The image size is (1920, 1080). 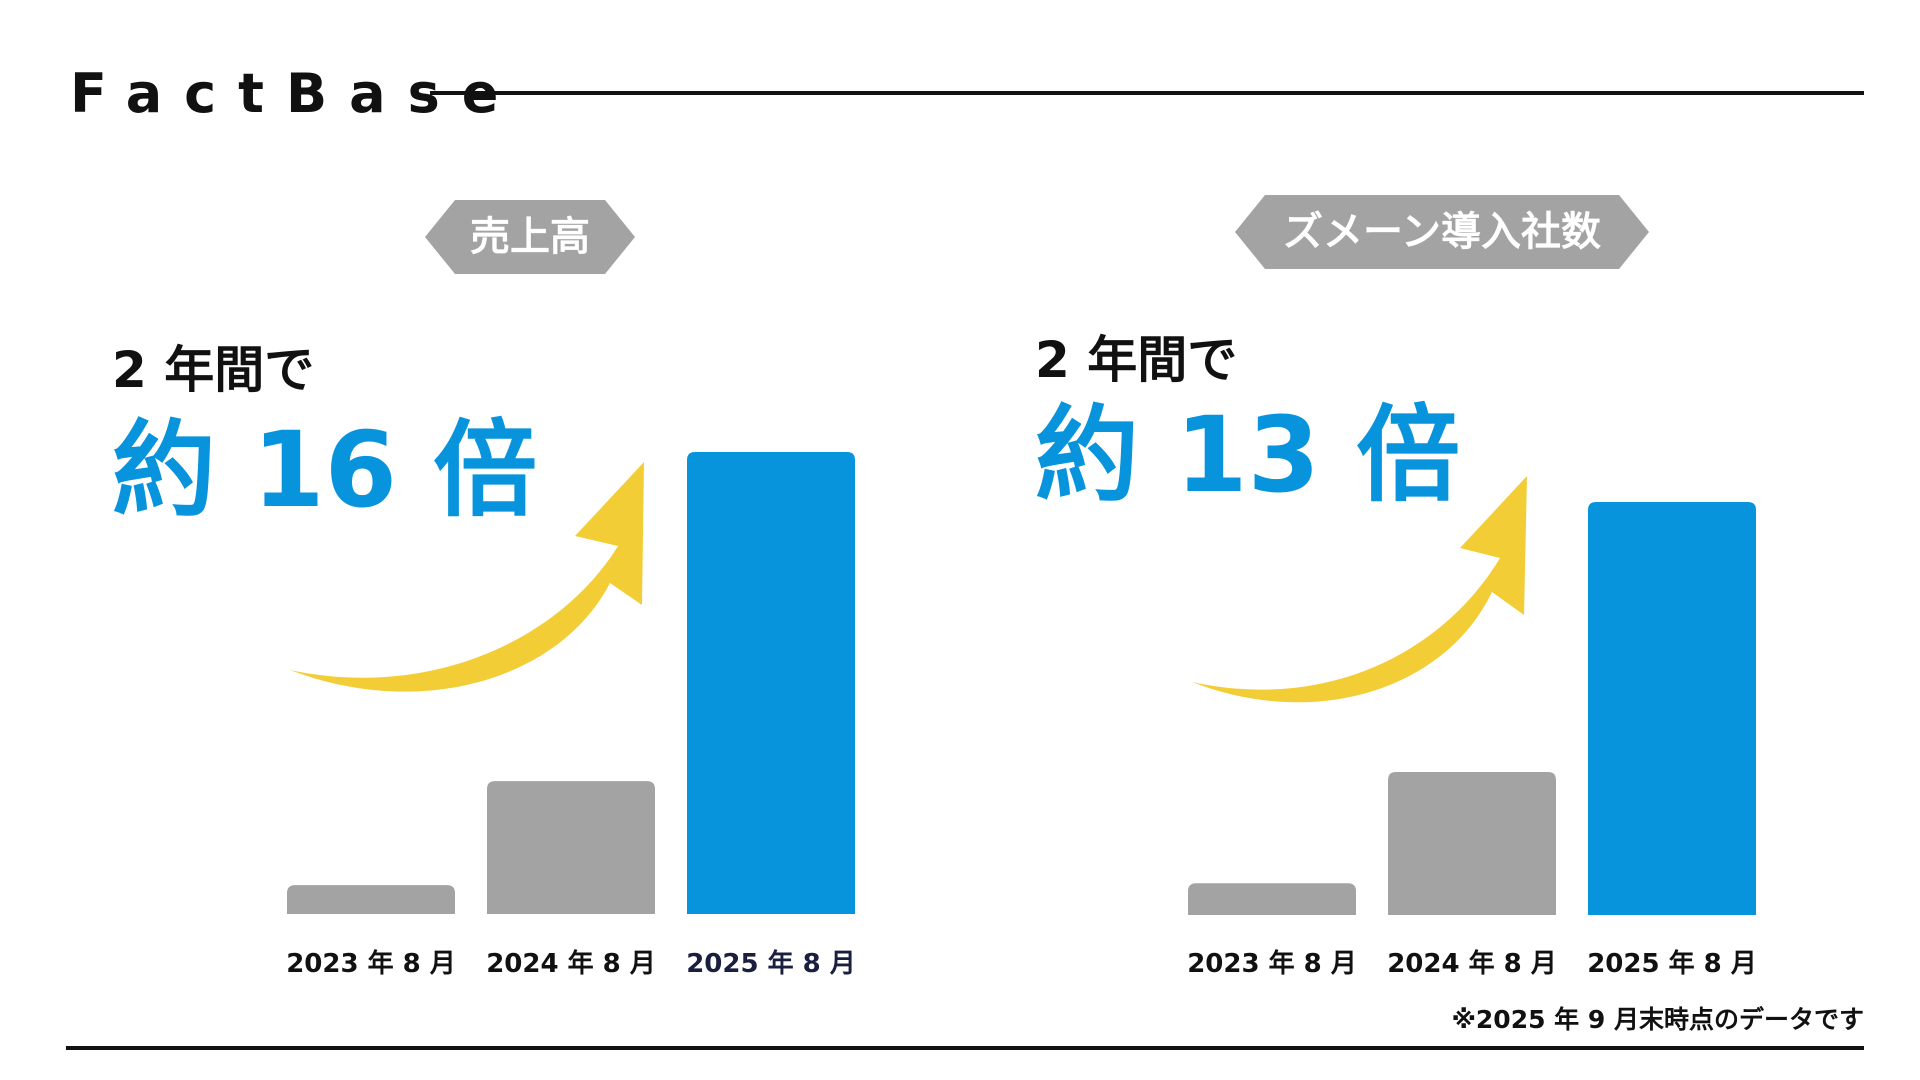 What do you see at coordinates (325, 470) in the screenshot?
I see `sales-growth-figure: 約 16 倍` at bounding box center [325, 470].